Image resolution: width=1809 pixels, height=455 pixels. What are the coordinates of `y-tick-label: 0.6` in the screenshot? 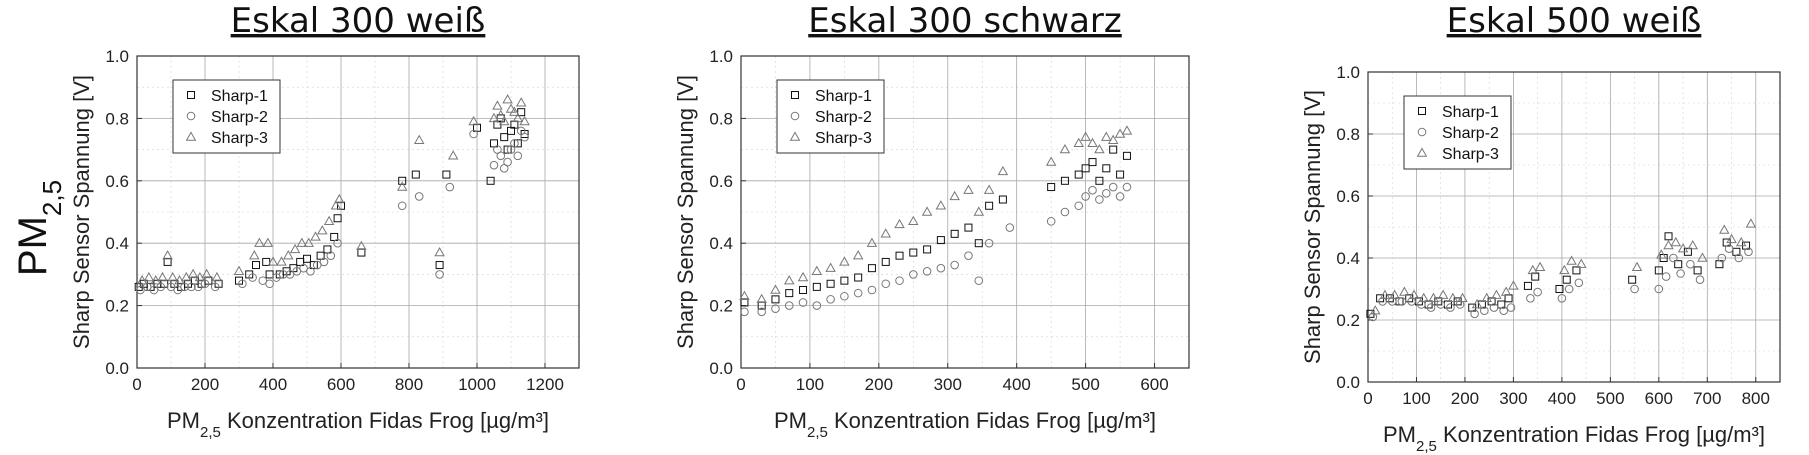 It's located at (721, 181).